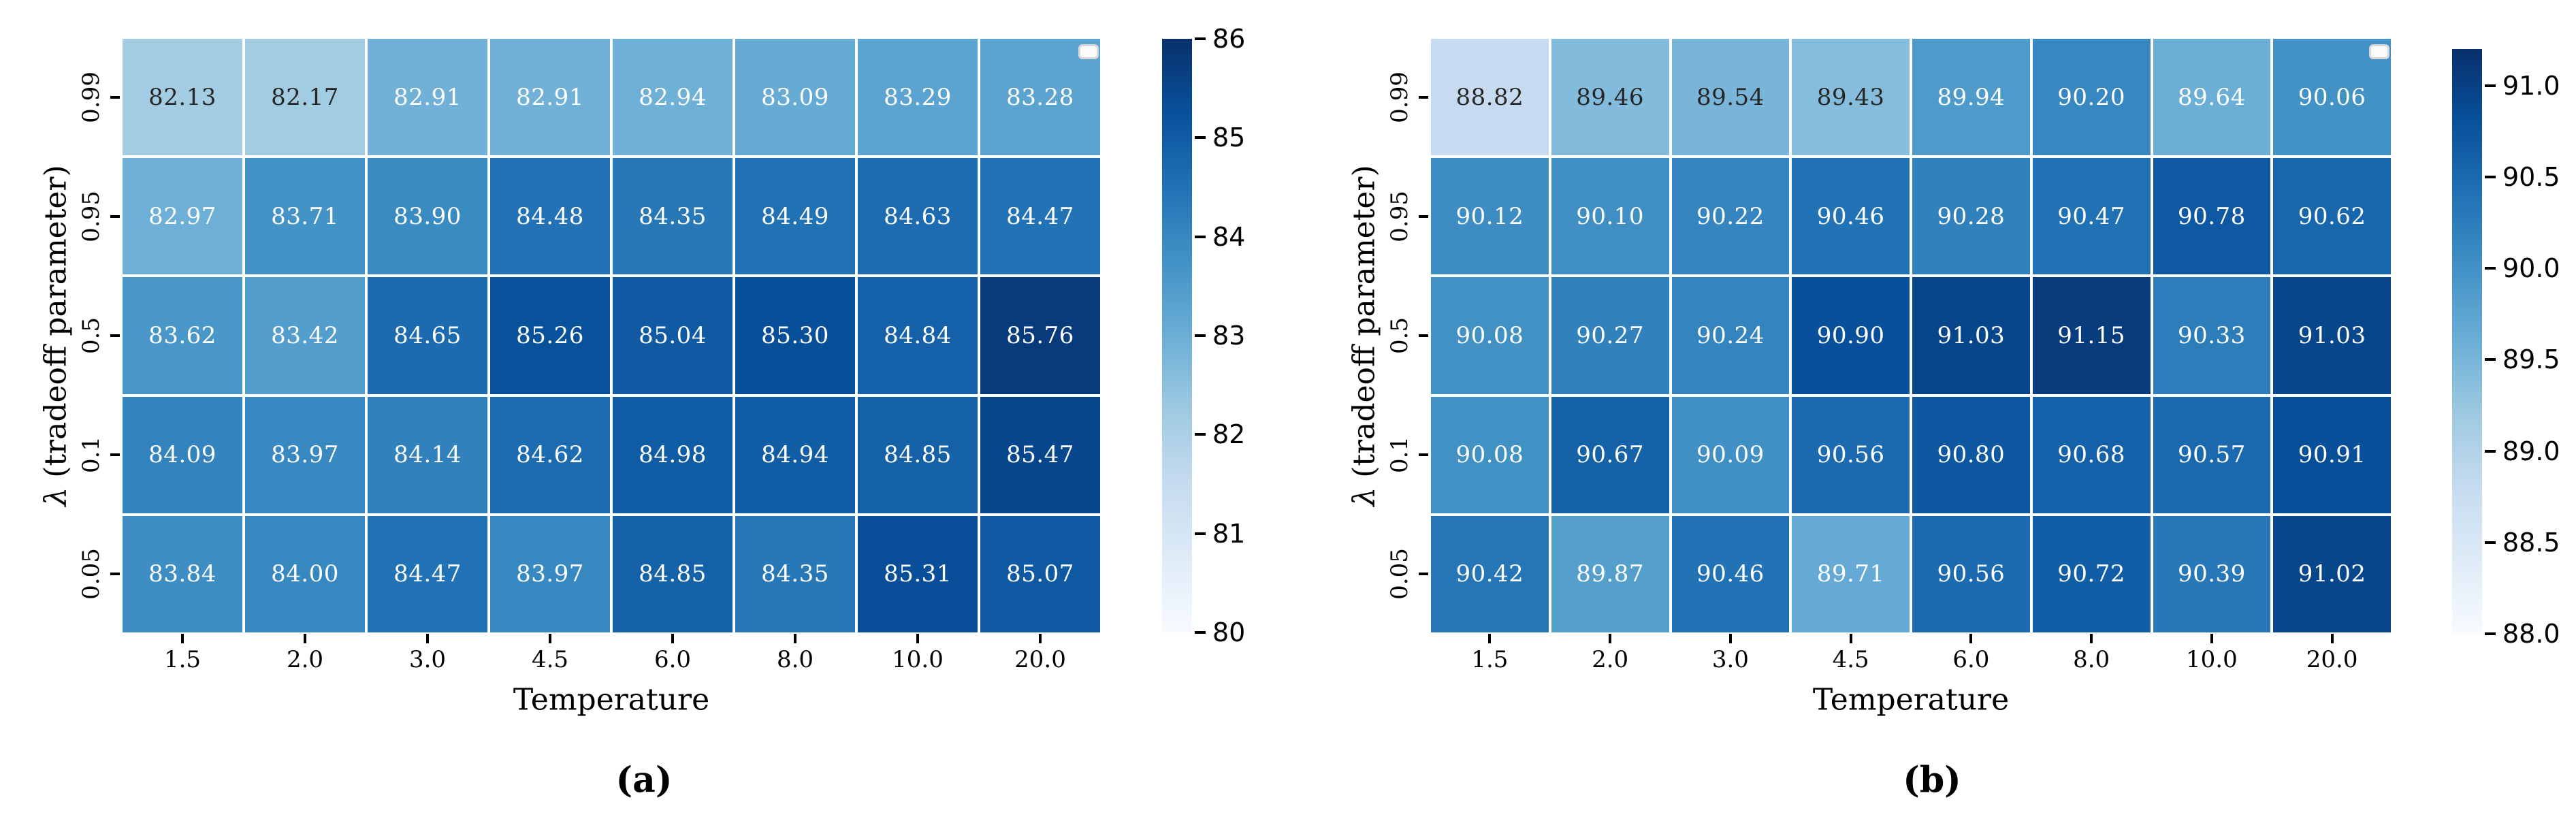 The width and height of the screenshot is (2576, 821). I want to click on cell-value: 90.80, so click(1972, 455).